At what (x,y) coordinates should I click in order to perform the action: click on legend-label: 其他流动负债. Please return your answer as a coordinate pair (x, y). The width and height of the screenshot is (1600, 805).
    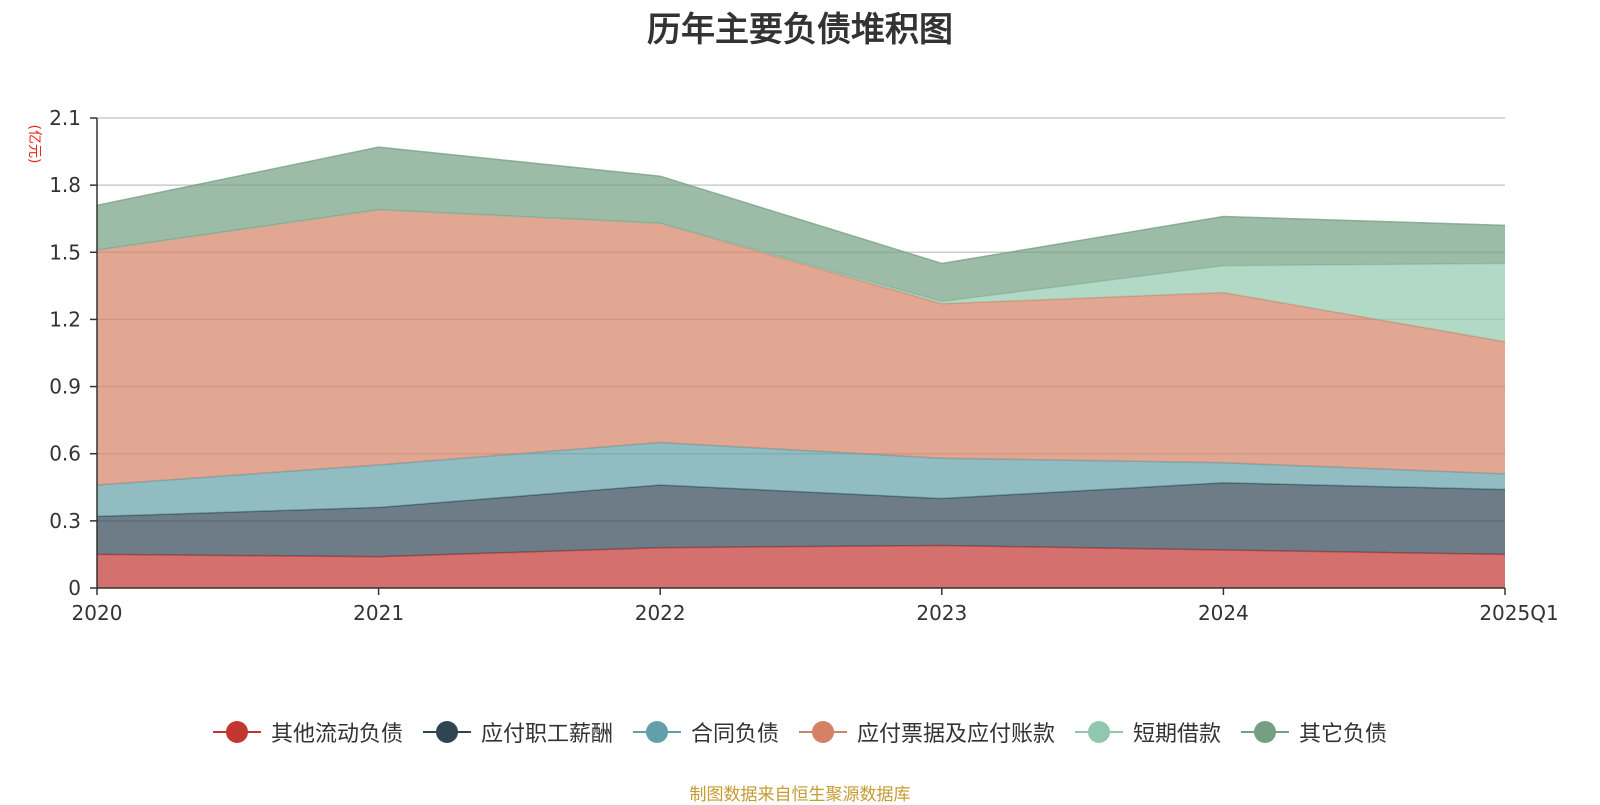
    Looking at the image, I should click on (336, 734).